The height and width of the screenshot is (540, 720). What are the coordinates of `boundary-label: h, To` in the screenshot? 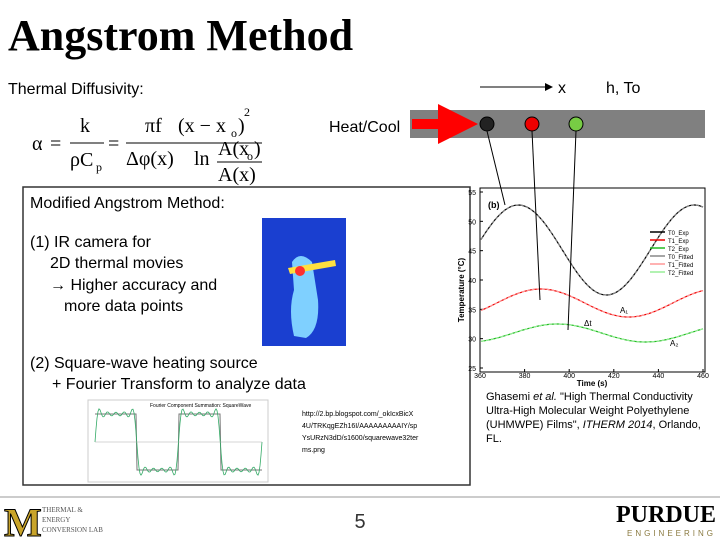 It's located at (623, 88).